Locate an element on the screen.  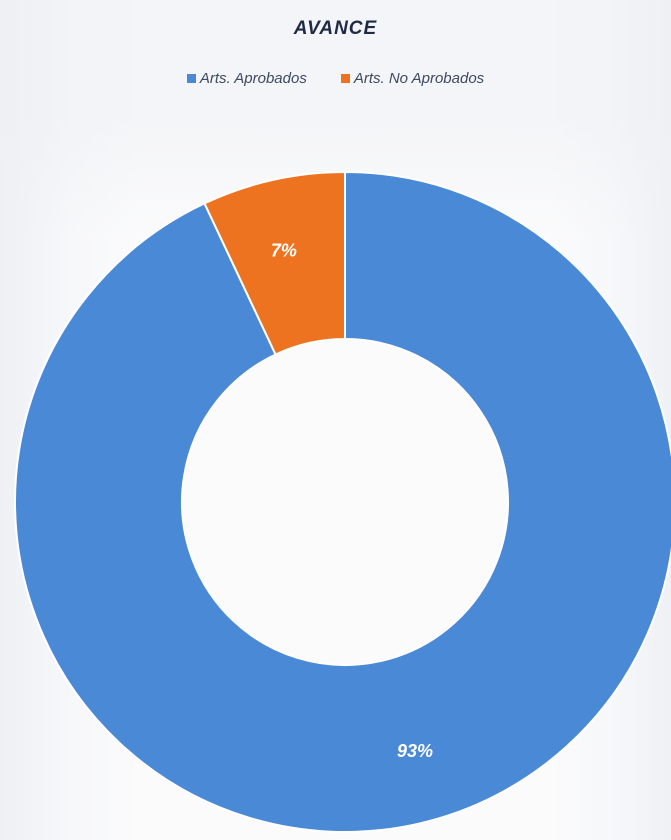
donut-slice-no-aprobados is located at coordinates (274, 263).